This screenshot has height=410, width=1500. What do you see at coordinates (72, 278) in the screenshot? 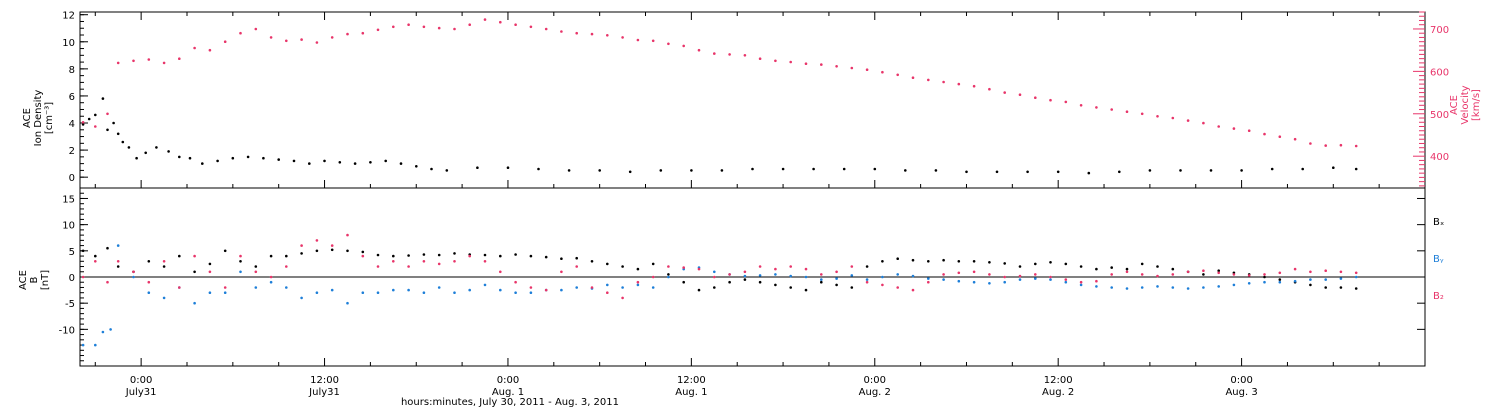
I see `field-tick-label: 0` at bounding box center [72, 278].